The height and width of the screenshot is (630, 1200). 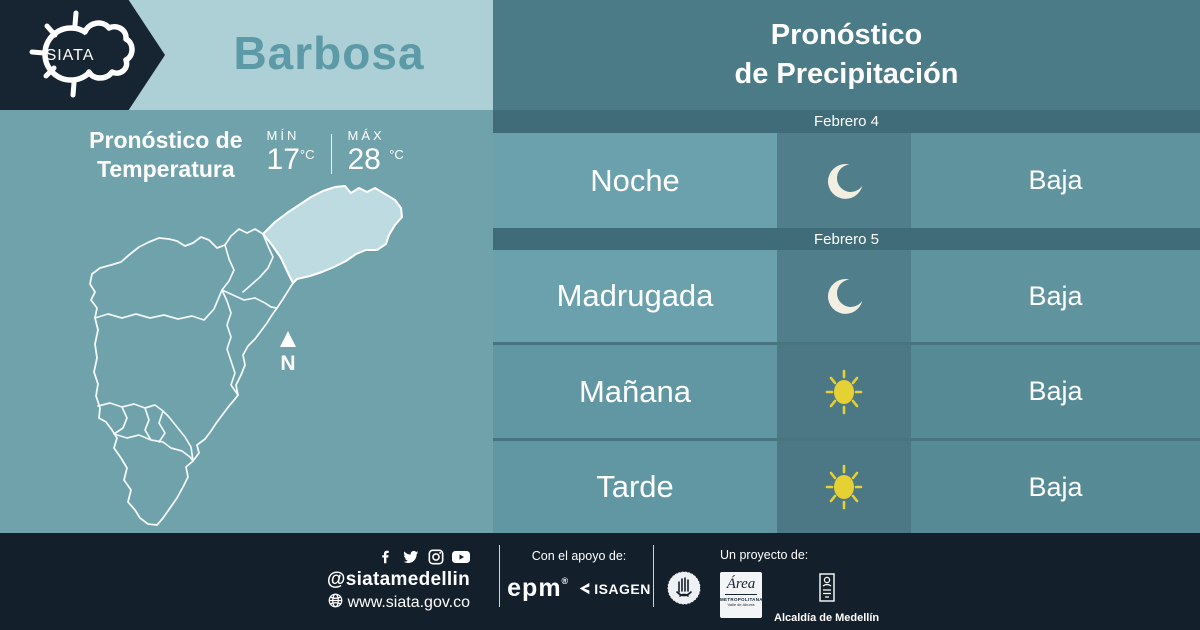 I want to click on alcaldia-medellin-logo: Alcaldía de Medellín, so click(x=826, y=598).